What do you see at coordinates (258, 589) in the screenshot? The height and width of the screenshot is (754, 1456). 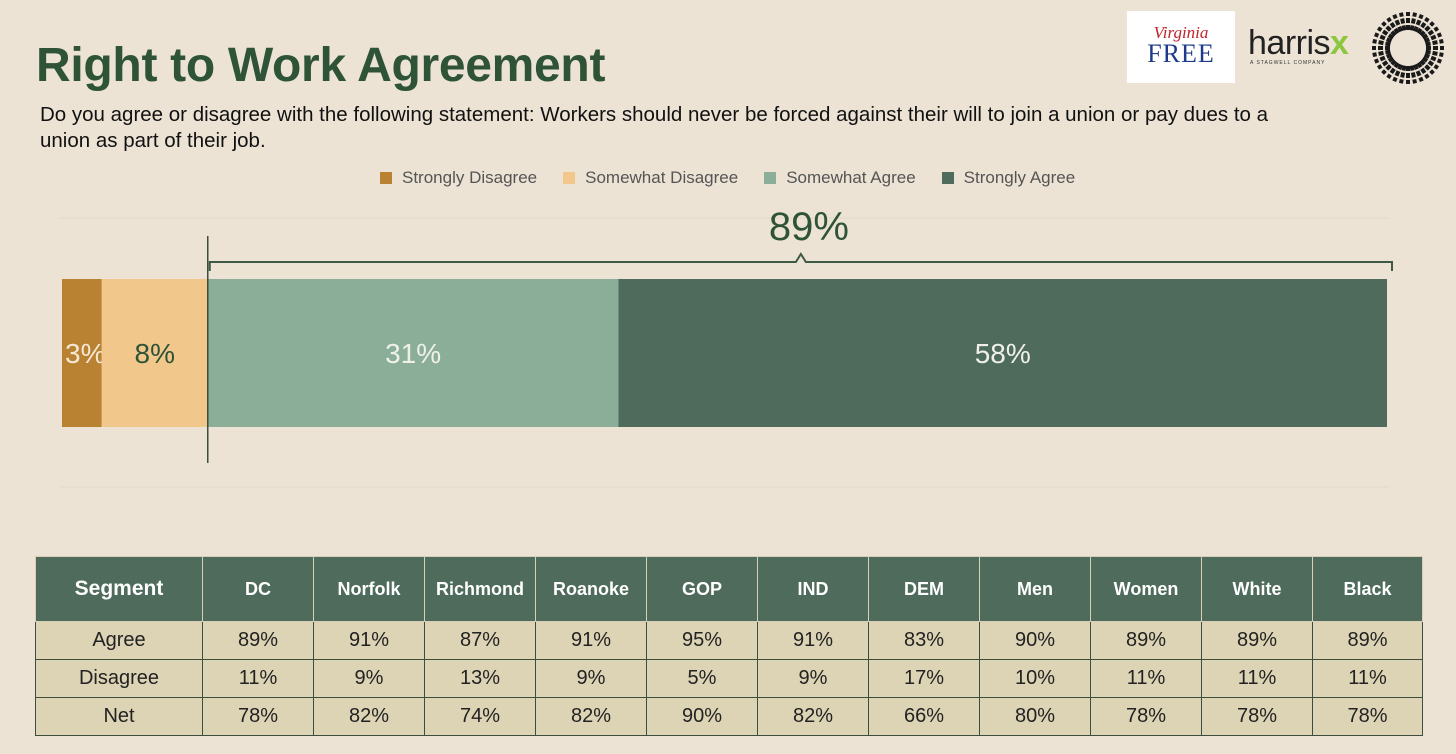 I see `table-header-cell: DC` at bounding box center [258, 589].